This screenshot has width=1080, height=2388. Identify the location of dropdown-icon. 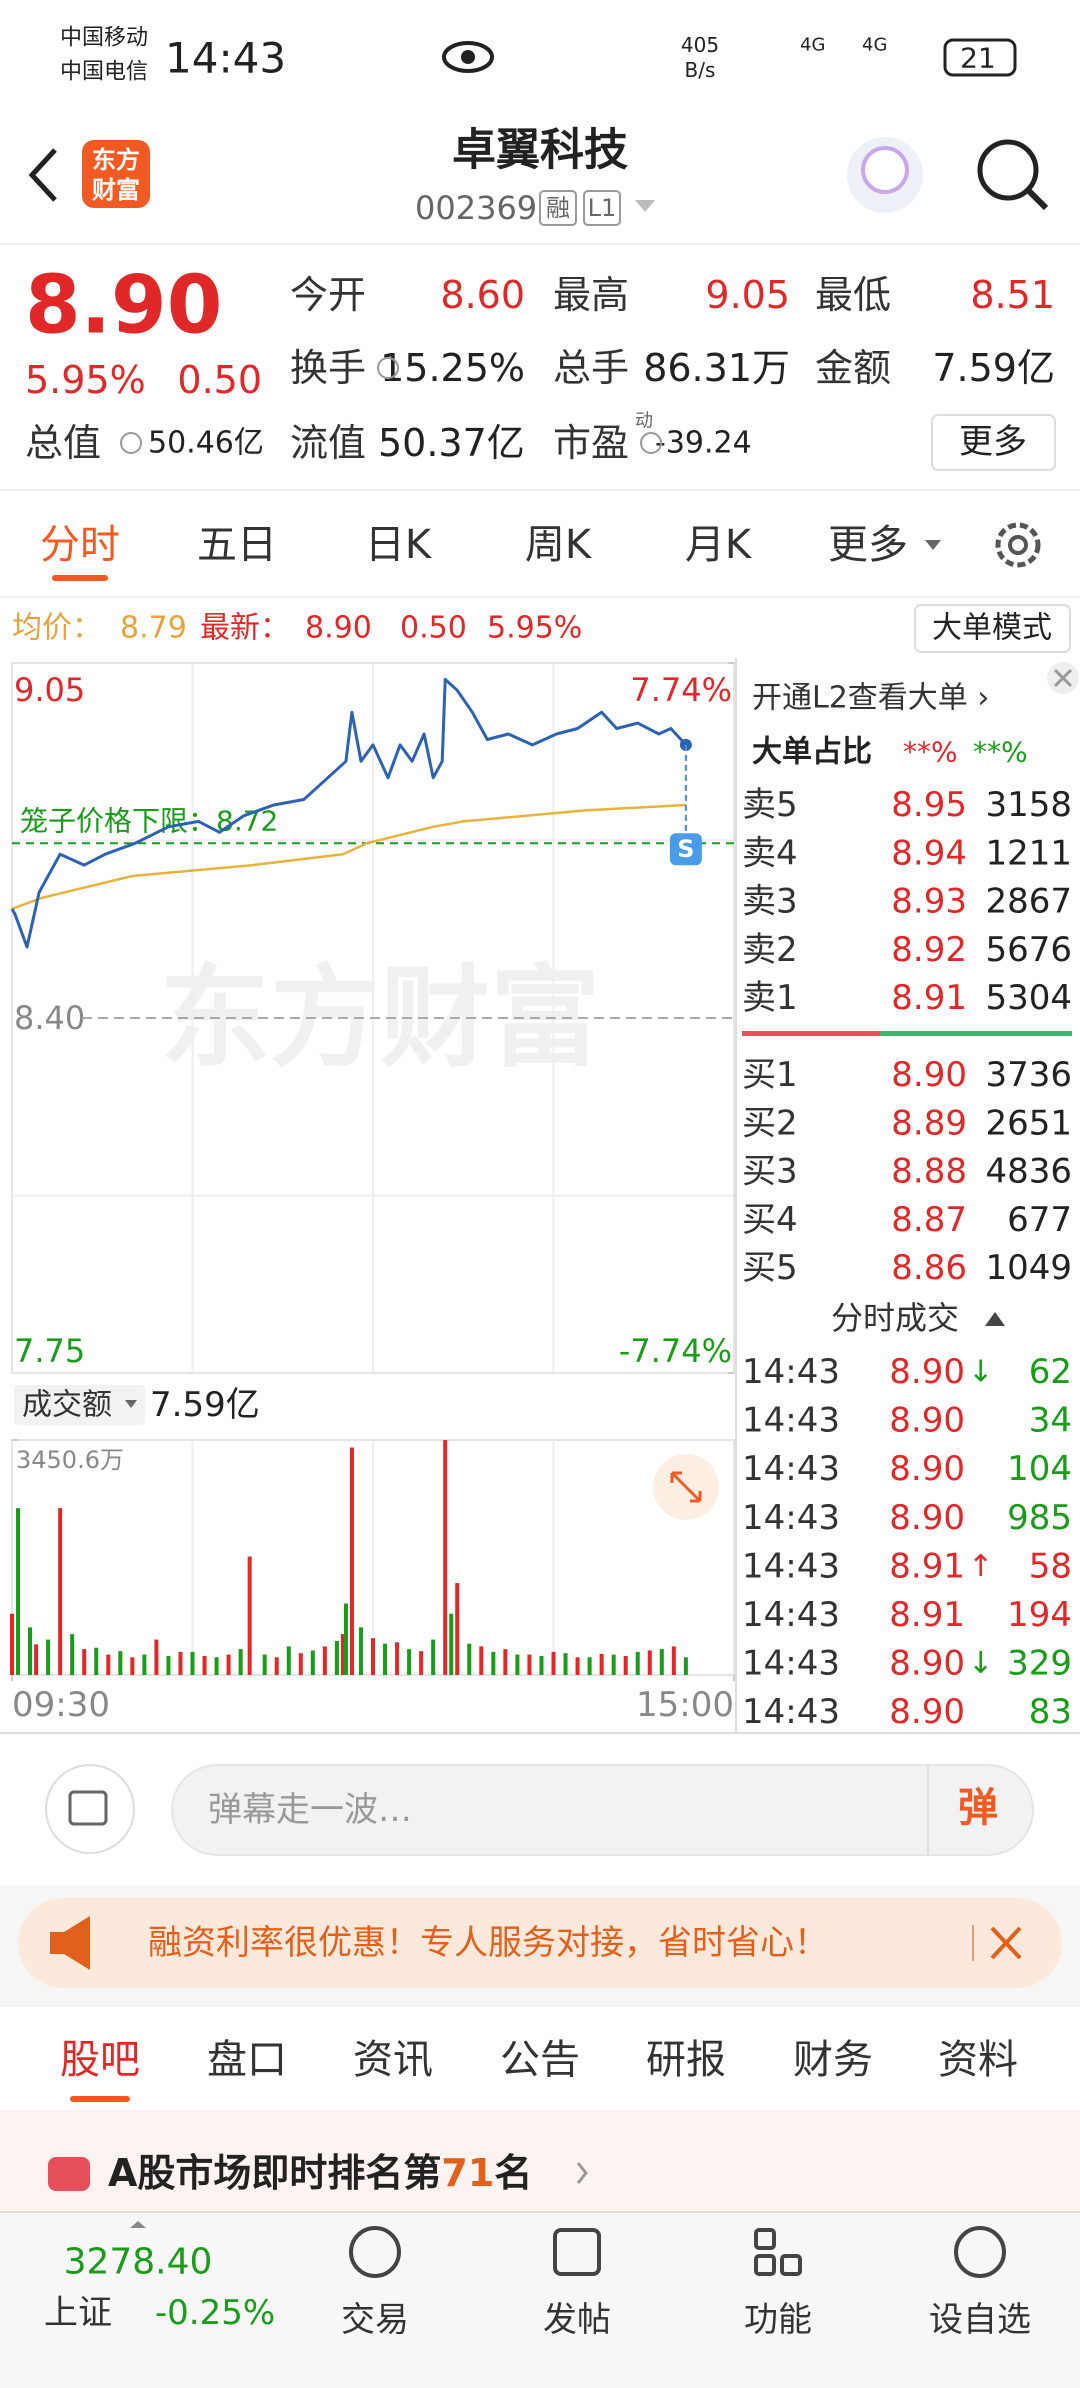
(933, 545).